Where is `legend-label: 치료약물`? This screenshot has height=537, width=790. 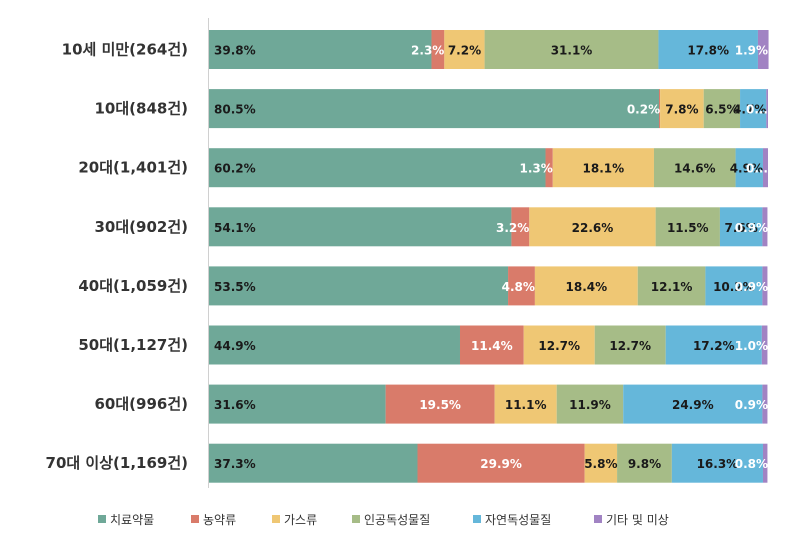
legend-label: 치료약물 is located at coordinates (132, 519).